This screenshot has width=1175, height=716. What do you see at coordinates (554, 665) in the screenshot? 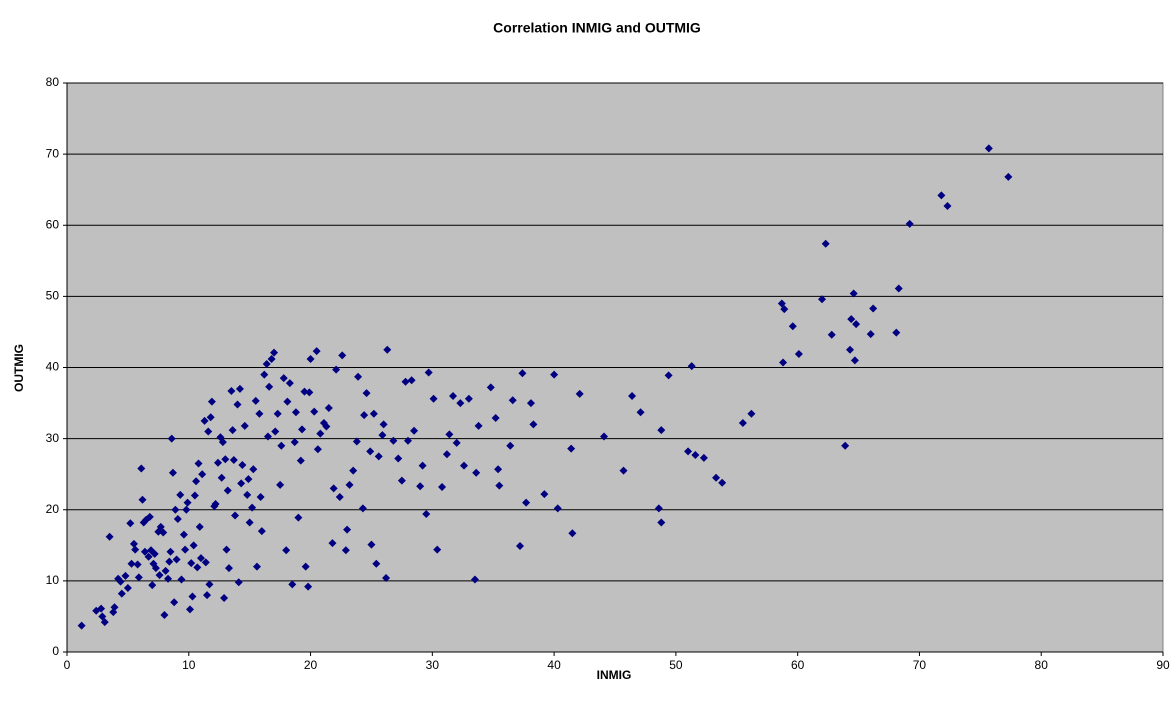
I see `x-tick-label: 40` at bounding box center [554, 665].